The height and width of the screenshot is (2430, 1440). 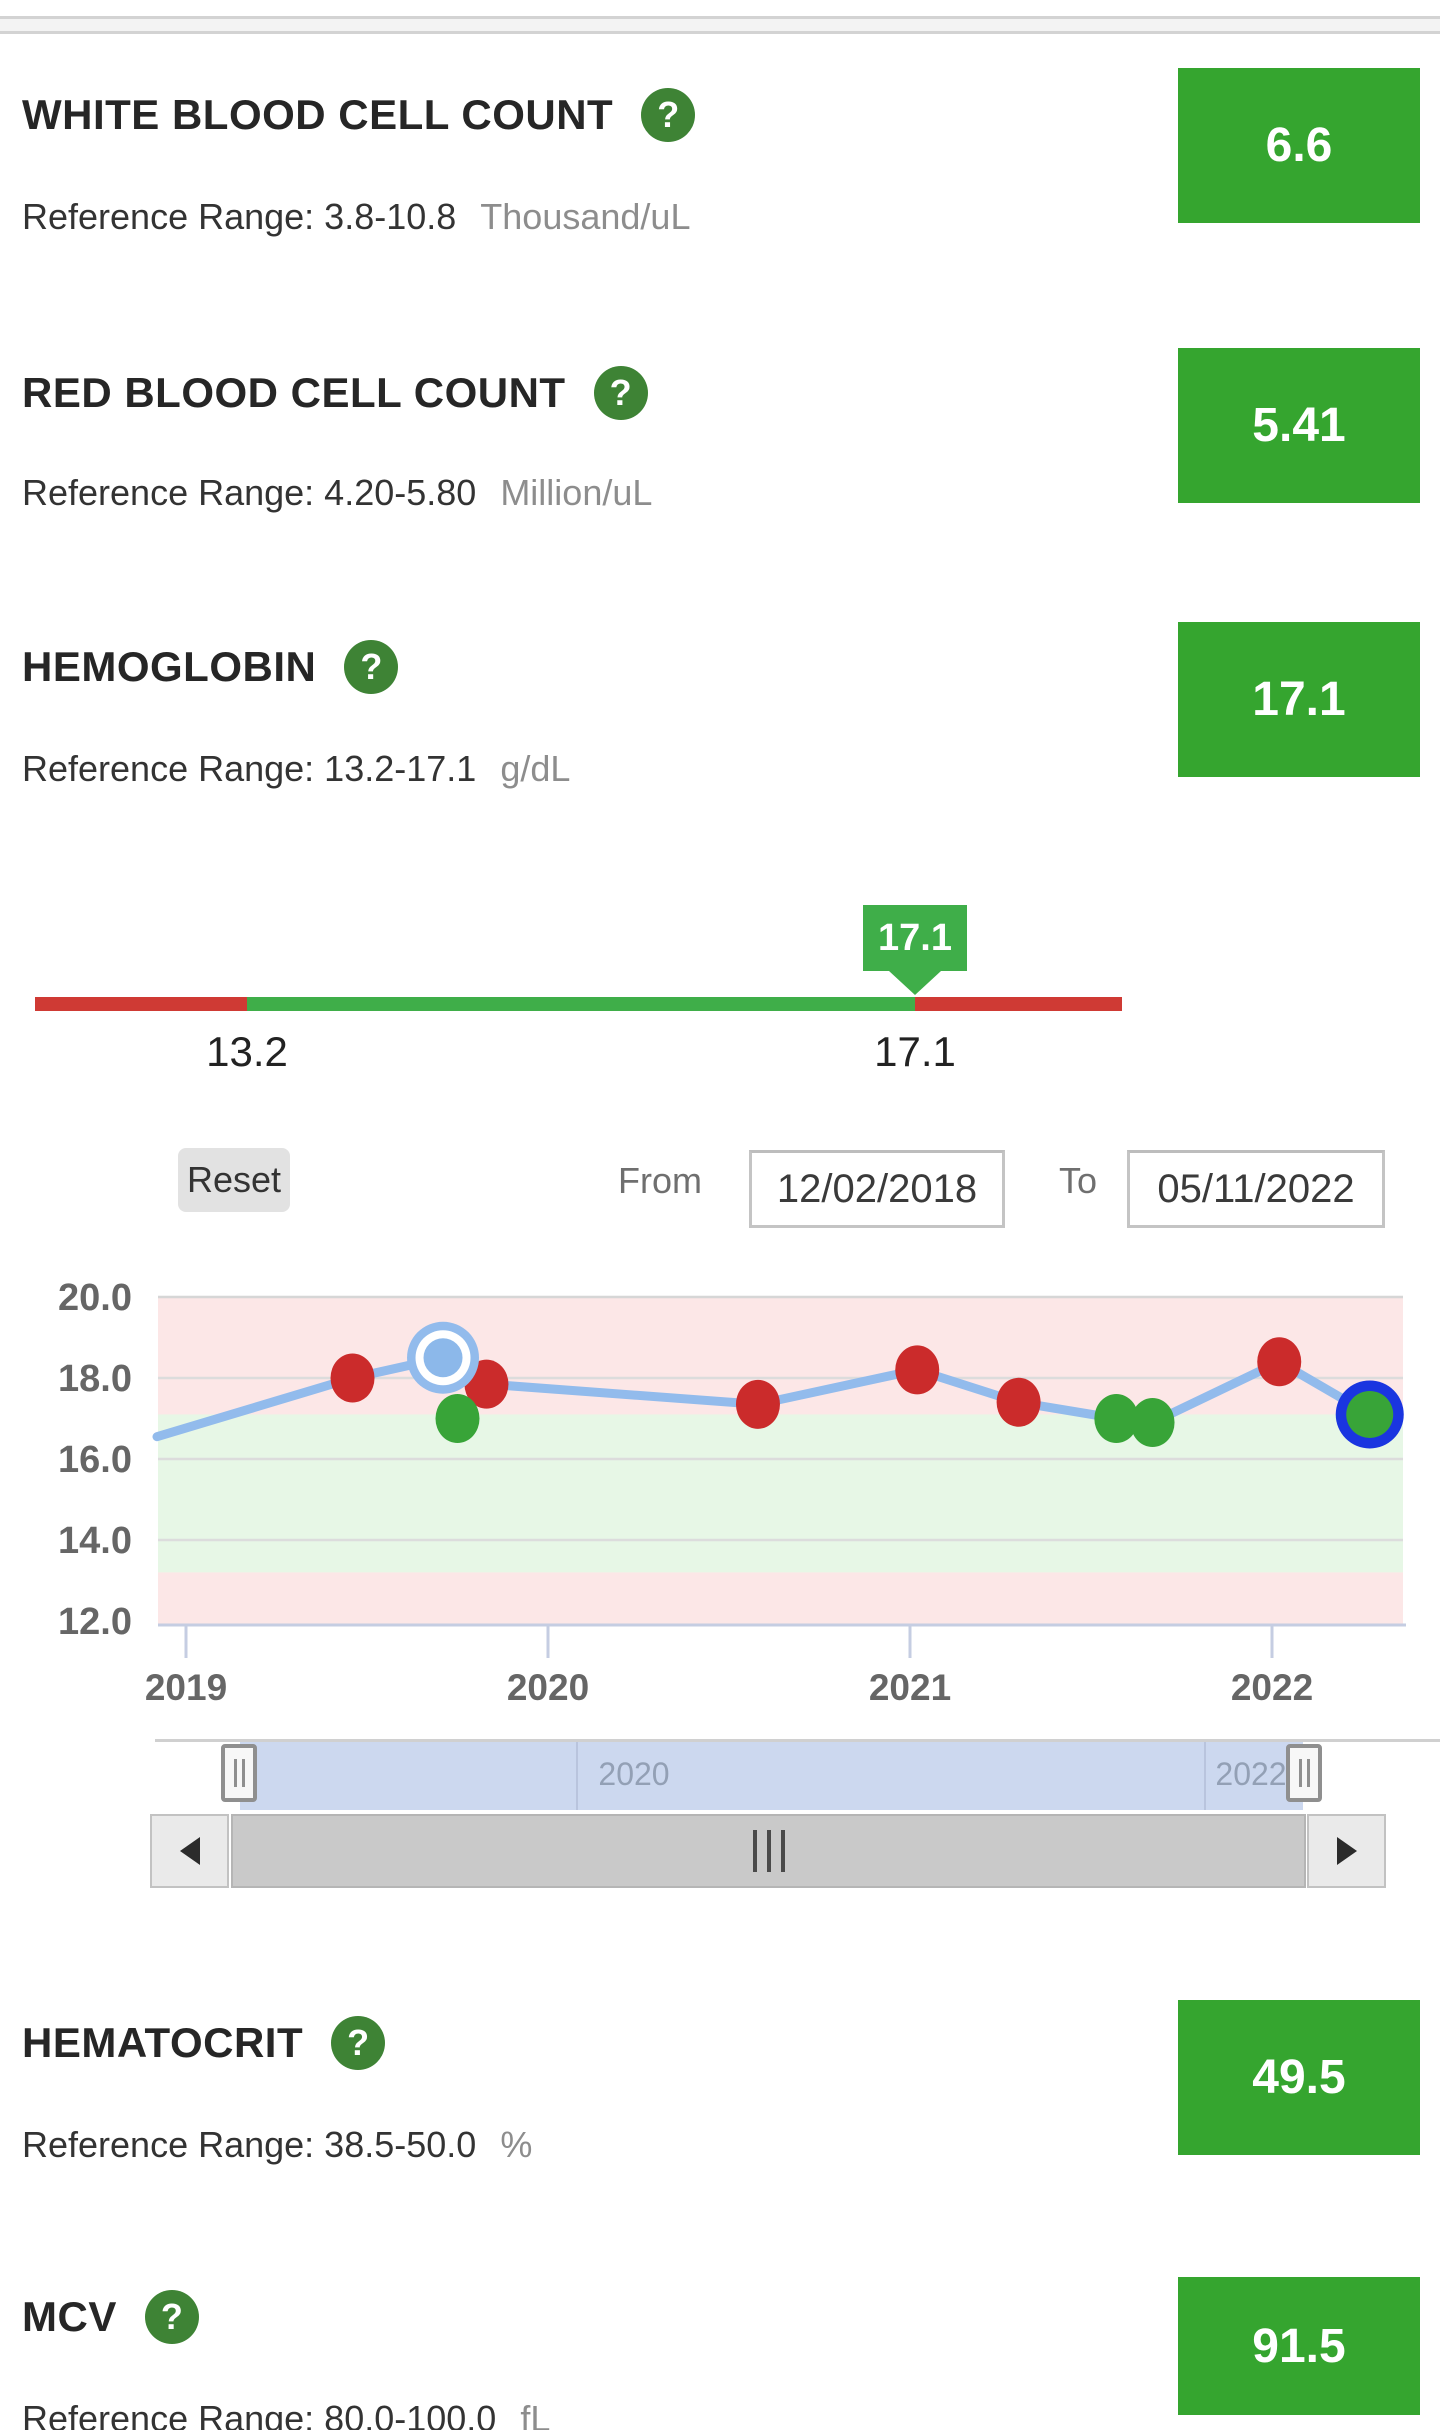 I want to click on range-segment-above, so click(x=1018, y=1004).